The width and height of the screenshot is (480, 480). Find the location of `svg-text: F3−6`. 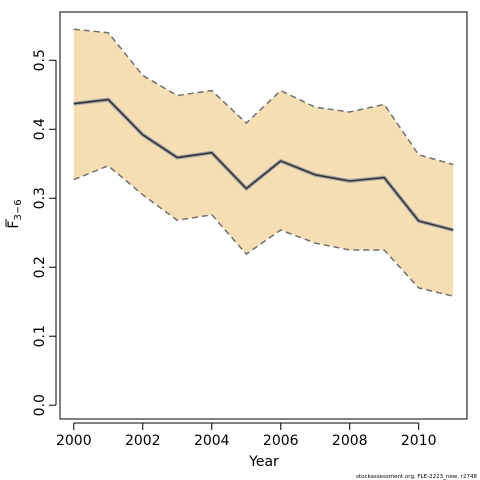

svg-text: F3−6 is located at coordinates (15, 213).